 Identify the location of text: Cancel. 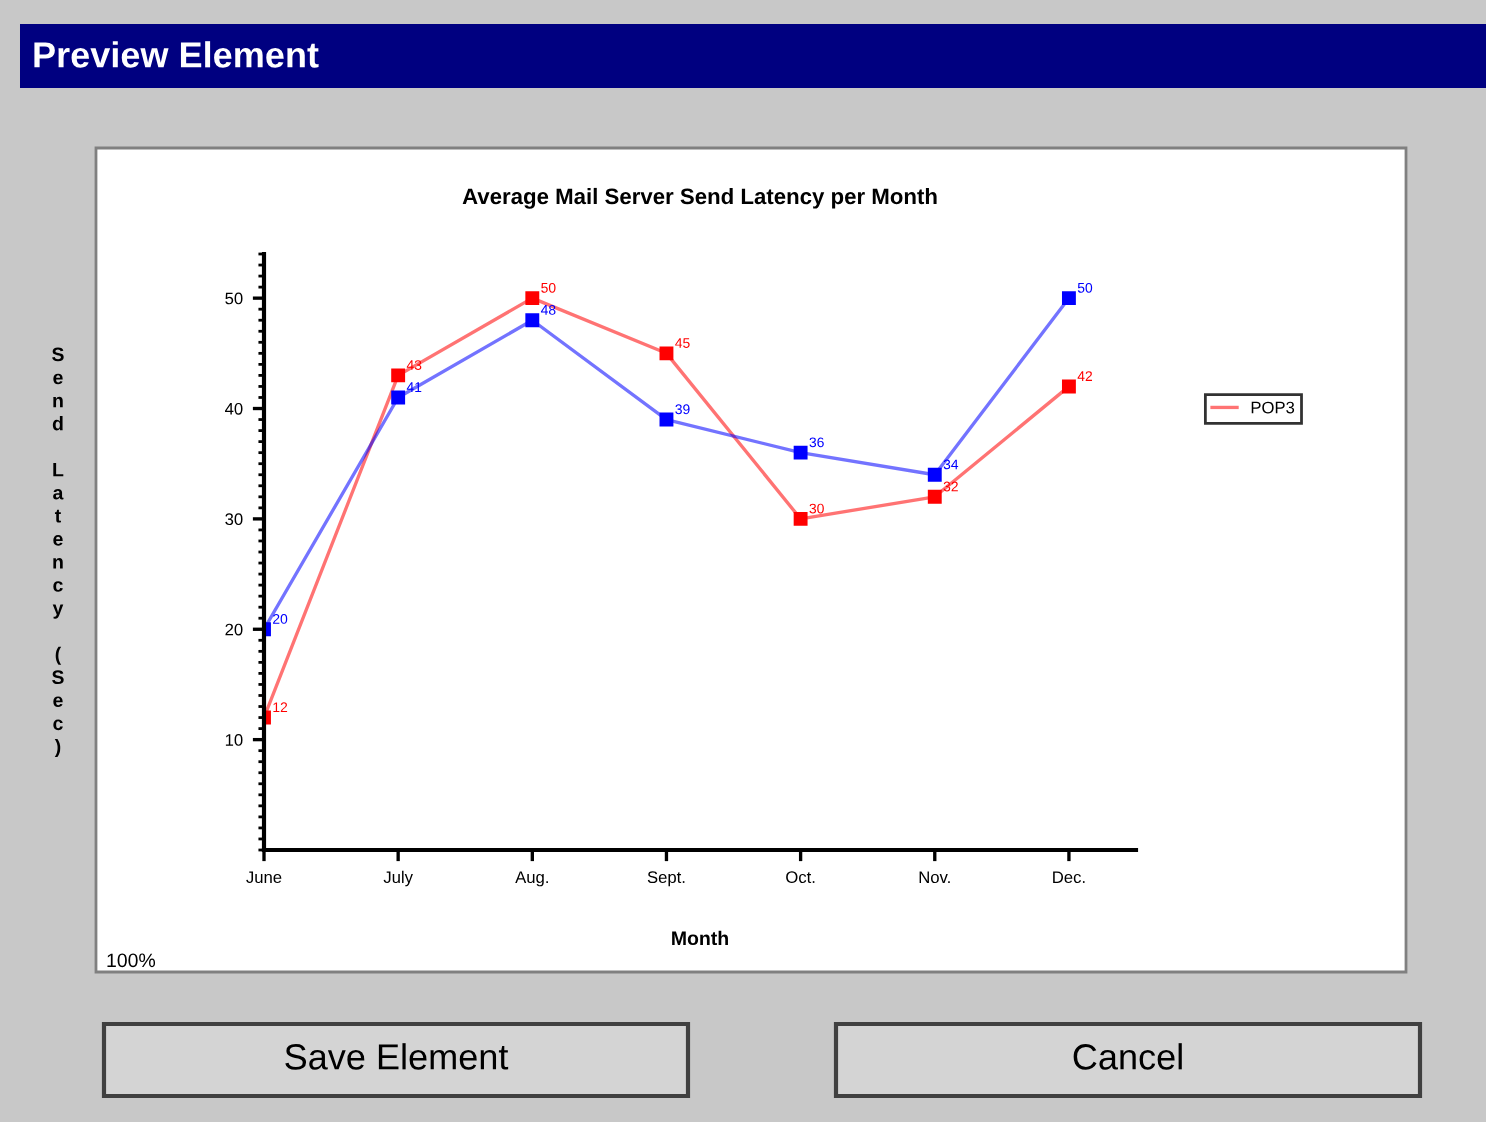
(1127, 1056).